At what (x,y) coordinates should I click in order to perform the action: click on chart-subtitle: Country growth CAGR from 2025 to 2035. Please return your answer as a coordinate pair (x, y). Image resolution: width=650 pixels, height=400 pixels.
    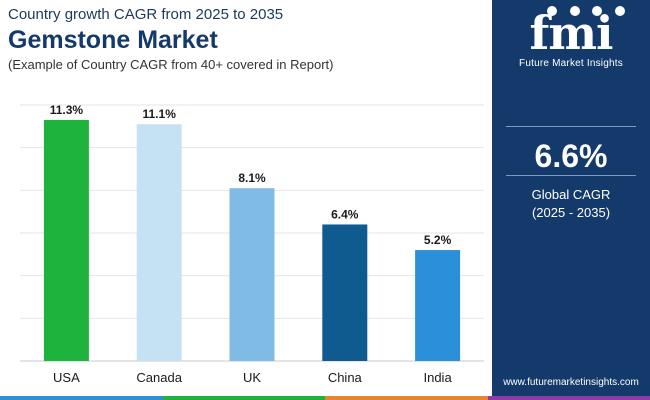
    Looking at the image, I should click on (146, 14).